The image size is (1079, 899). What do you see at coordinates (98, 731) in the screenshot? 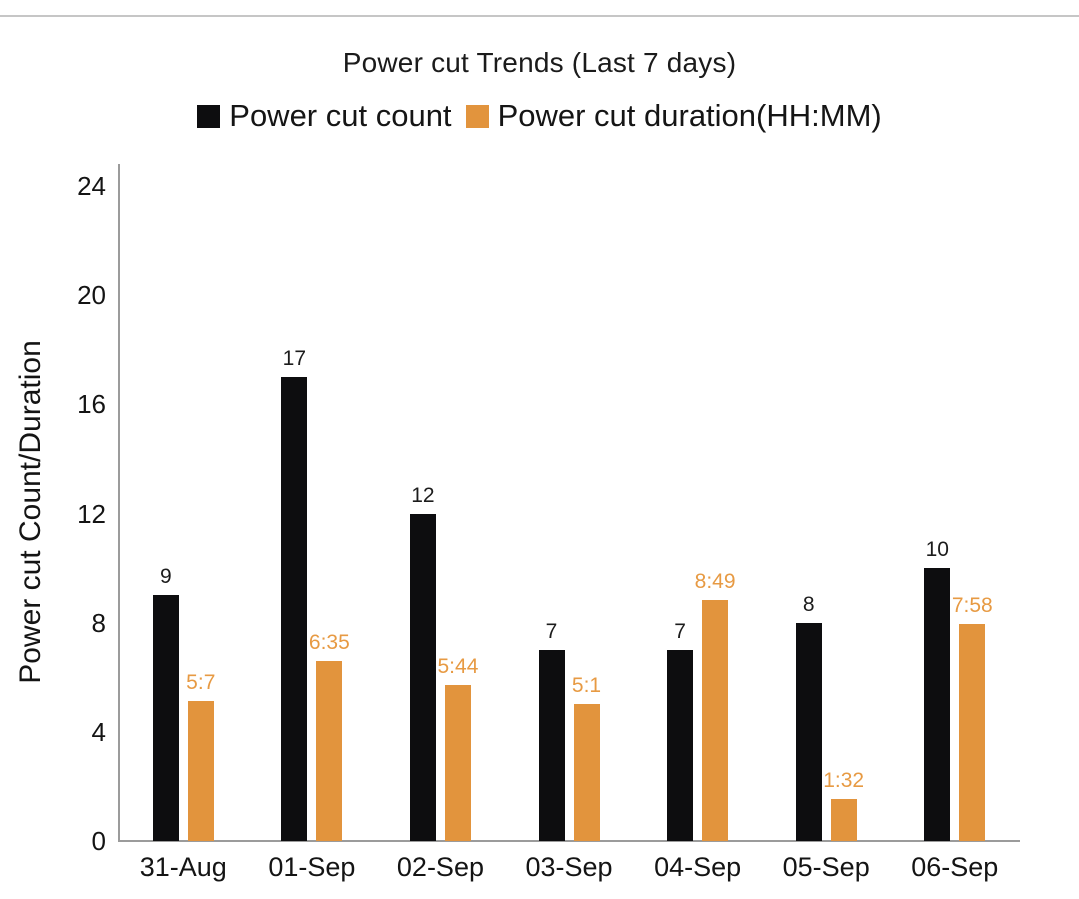
I see `y-tick-label: 4` at bounding box center [98, 731].